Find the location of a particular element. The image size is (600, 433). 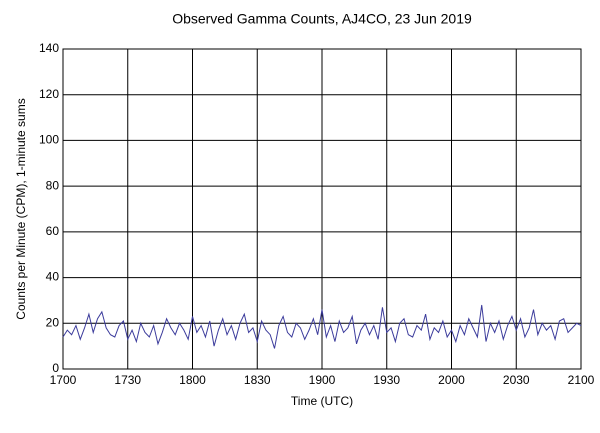

x-tick-label: 2000 is located at coordinates (451, 380).